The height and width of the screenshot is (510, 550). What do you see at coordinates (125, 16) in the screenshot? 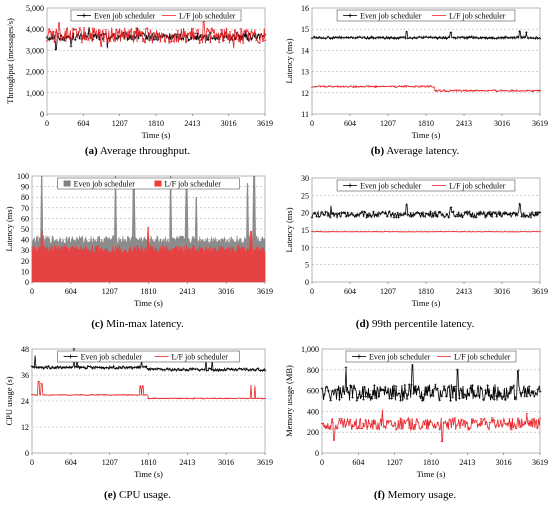
I see `legend-label: Even job scheduler` at bounding box center [125, 16].